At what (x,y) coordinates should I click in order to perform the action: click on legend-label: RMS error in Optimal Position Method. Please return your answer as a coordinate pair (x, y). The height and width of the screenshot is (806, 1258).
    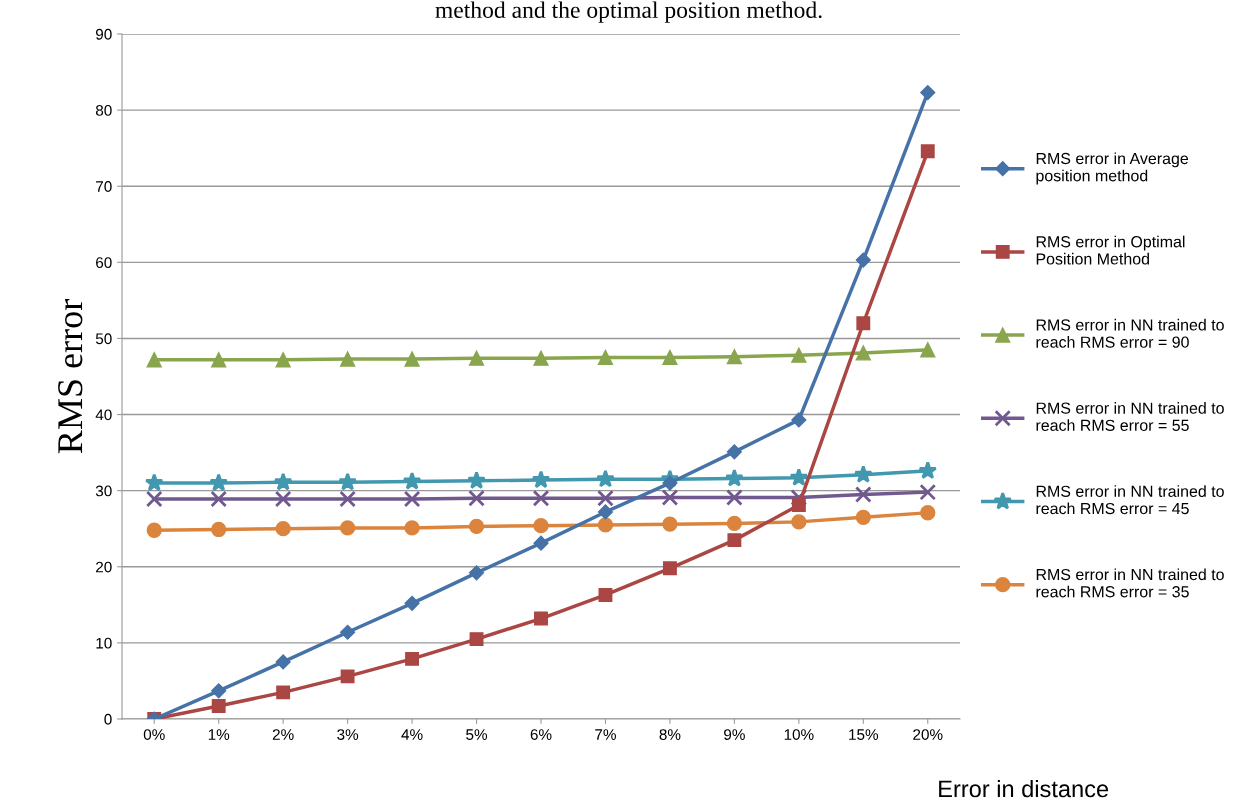
    Looking at the image, I should click on (1110, 250).